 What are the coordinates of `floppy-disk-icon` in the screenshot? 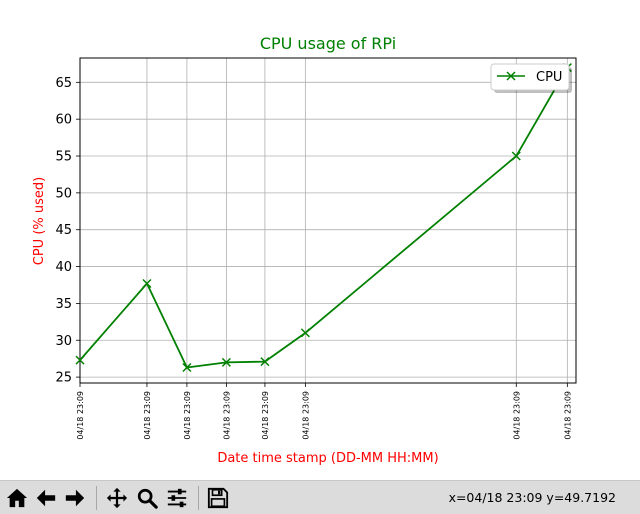 It's located at (218, 498).